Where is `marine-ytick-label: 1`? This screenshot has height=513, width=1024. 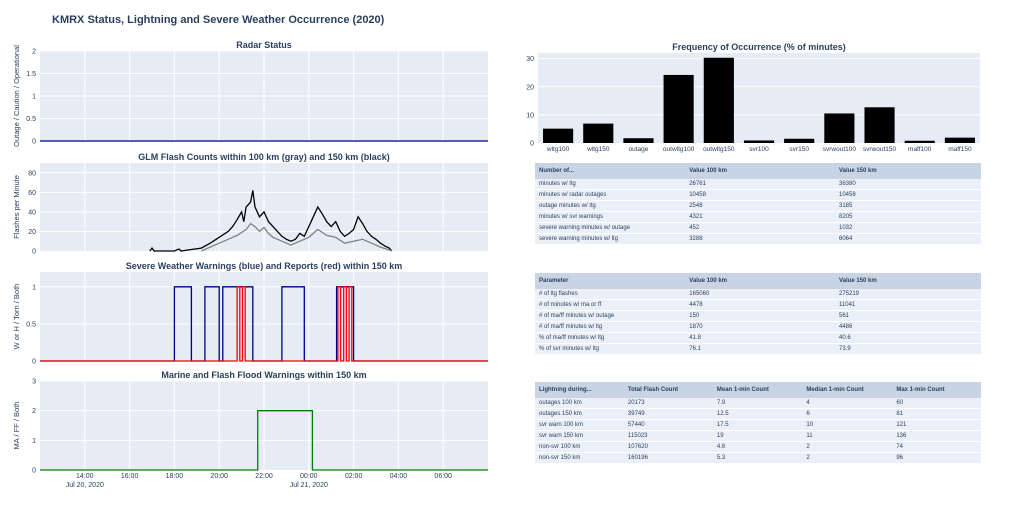 marine-ytick-label: 1 is located at coordinates (34, 441).